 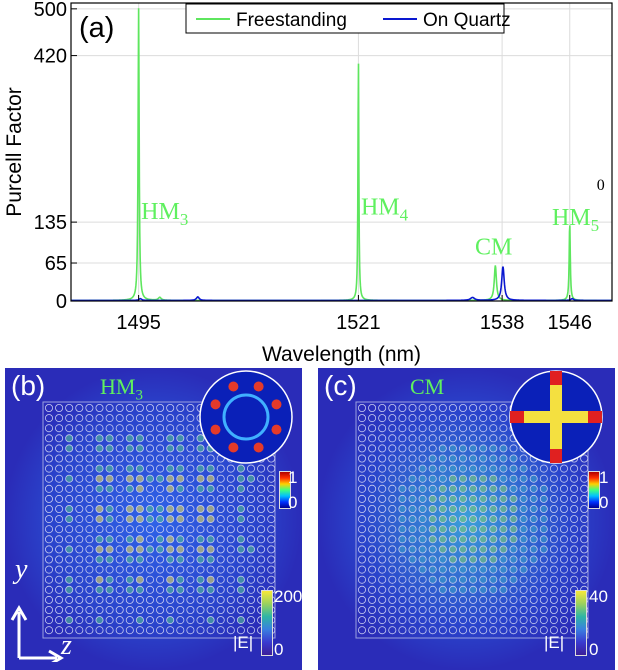 What do you see at coordinates (604, 477) in the screenshot?
I see `panel-c-small-cbar-max: 1` at bounding box center [604, 477].